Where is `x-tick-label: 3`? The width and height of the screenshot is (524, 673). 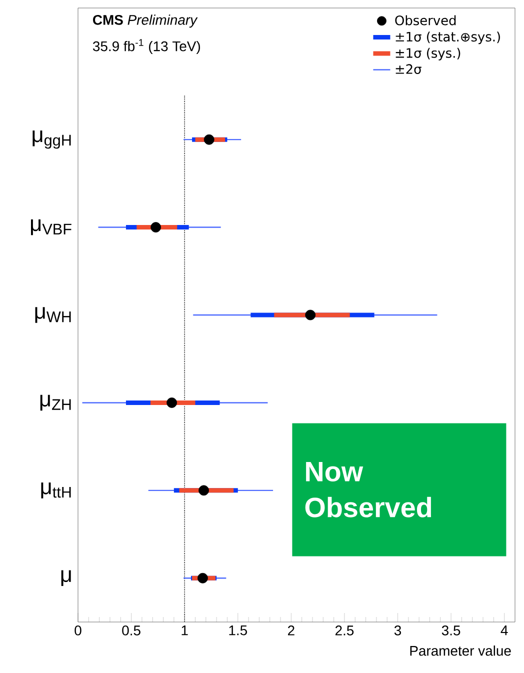 x-tick-label: 3 is located at coordinates (398, 631).